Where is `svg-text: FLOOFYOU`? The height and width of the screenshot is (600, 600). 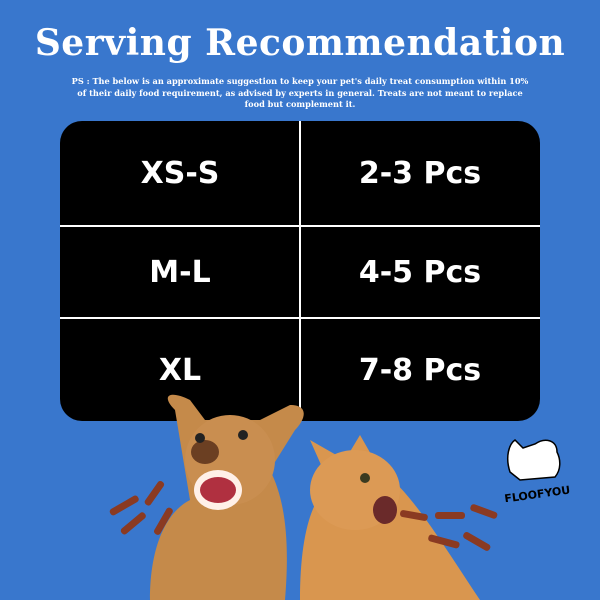 svg-text: FLOOFYOU is located at coordinates (537, 492).